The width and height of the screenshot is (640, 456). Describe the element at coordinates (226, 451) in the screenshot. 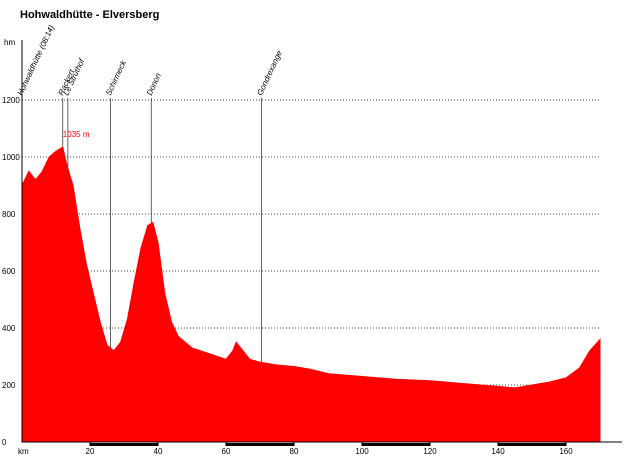

I see `x-tick-label: 60` at that location.